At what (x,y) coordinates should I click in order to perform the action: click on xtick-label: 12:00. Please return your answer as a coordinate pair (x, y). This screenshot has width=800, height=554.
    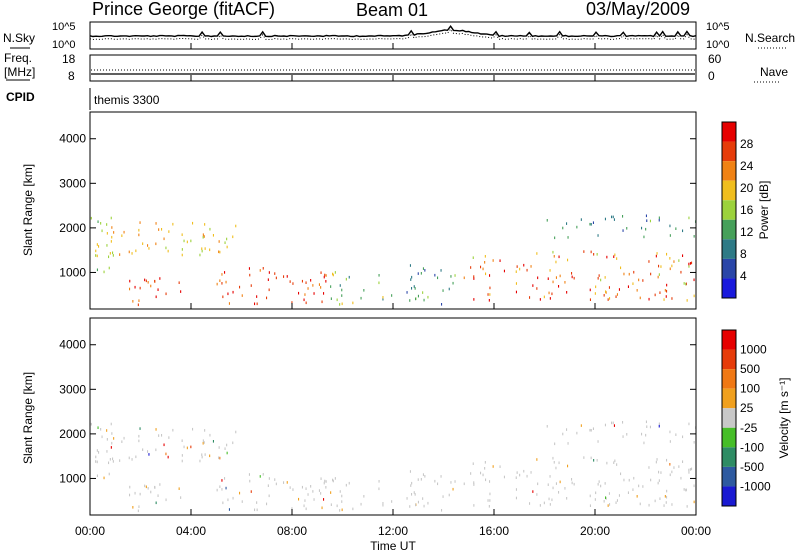
    Looking at the image, I should click on (393, 531).